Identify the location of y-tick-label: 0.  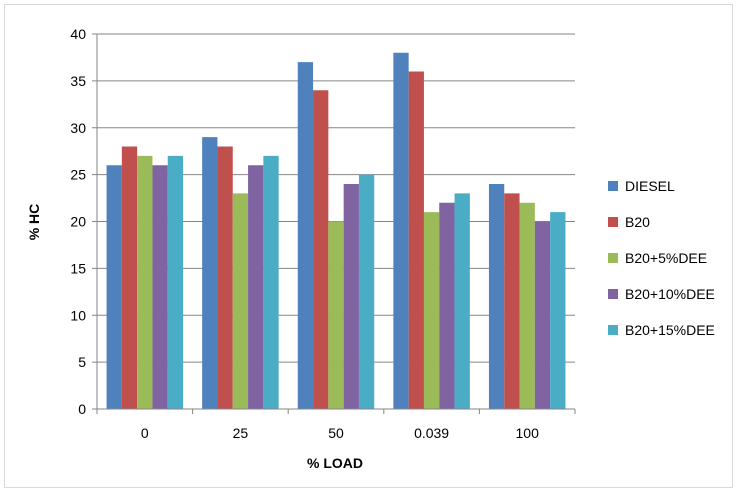
(82, 409).